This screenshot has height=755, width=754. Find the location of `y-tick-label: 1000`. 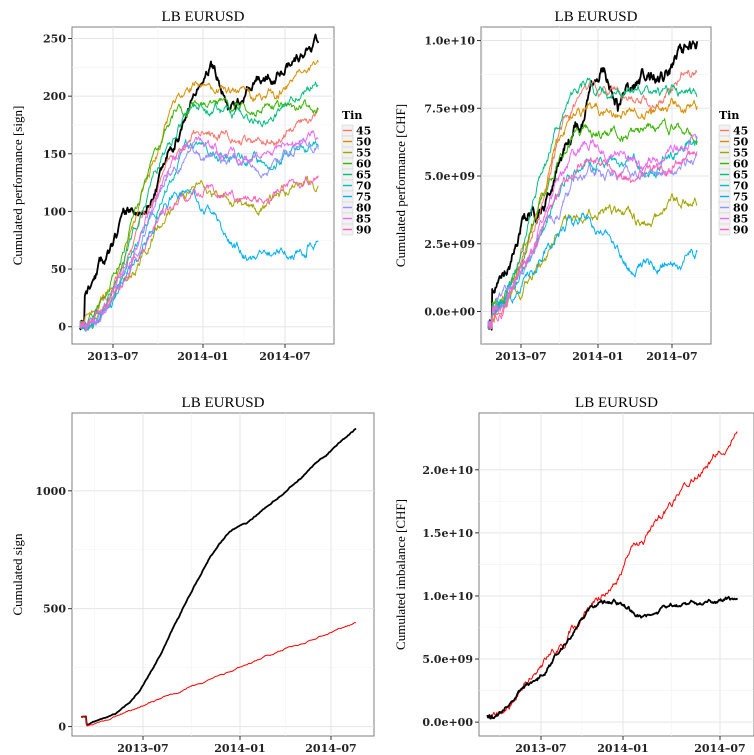

y-tick-label: 1000 is located at coordinates (50, 491).